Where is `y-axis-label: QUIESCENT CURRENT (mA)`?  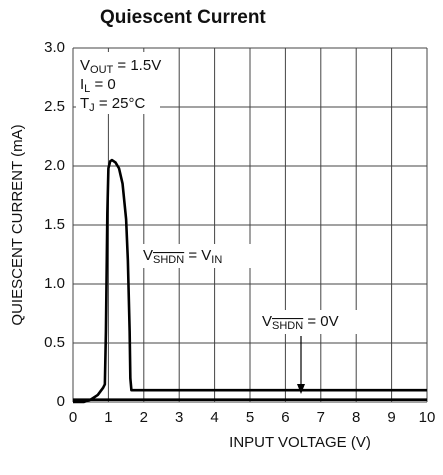 y-axis-label: QUIESCENT CURRENT (mA) is located at coordinates (17, 224).